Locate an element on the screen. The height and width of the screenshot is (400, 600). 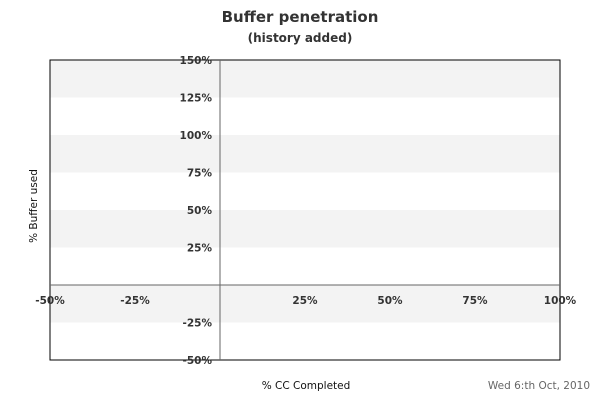
y-tick-label: 100% is located at coordinates (196, 136).